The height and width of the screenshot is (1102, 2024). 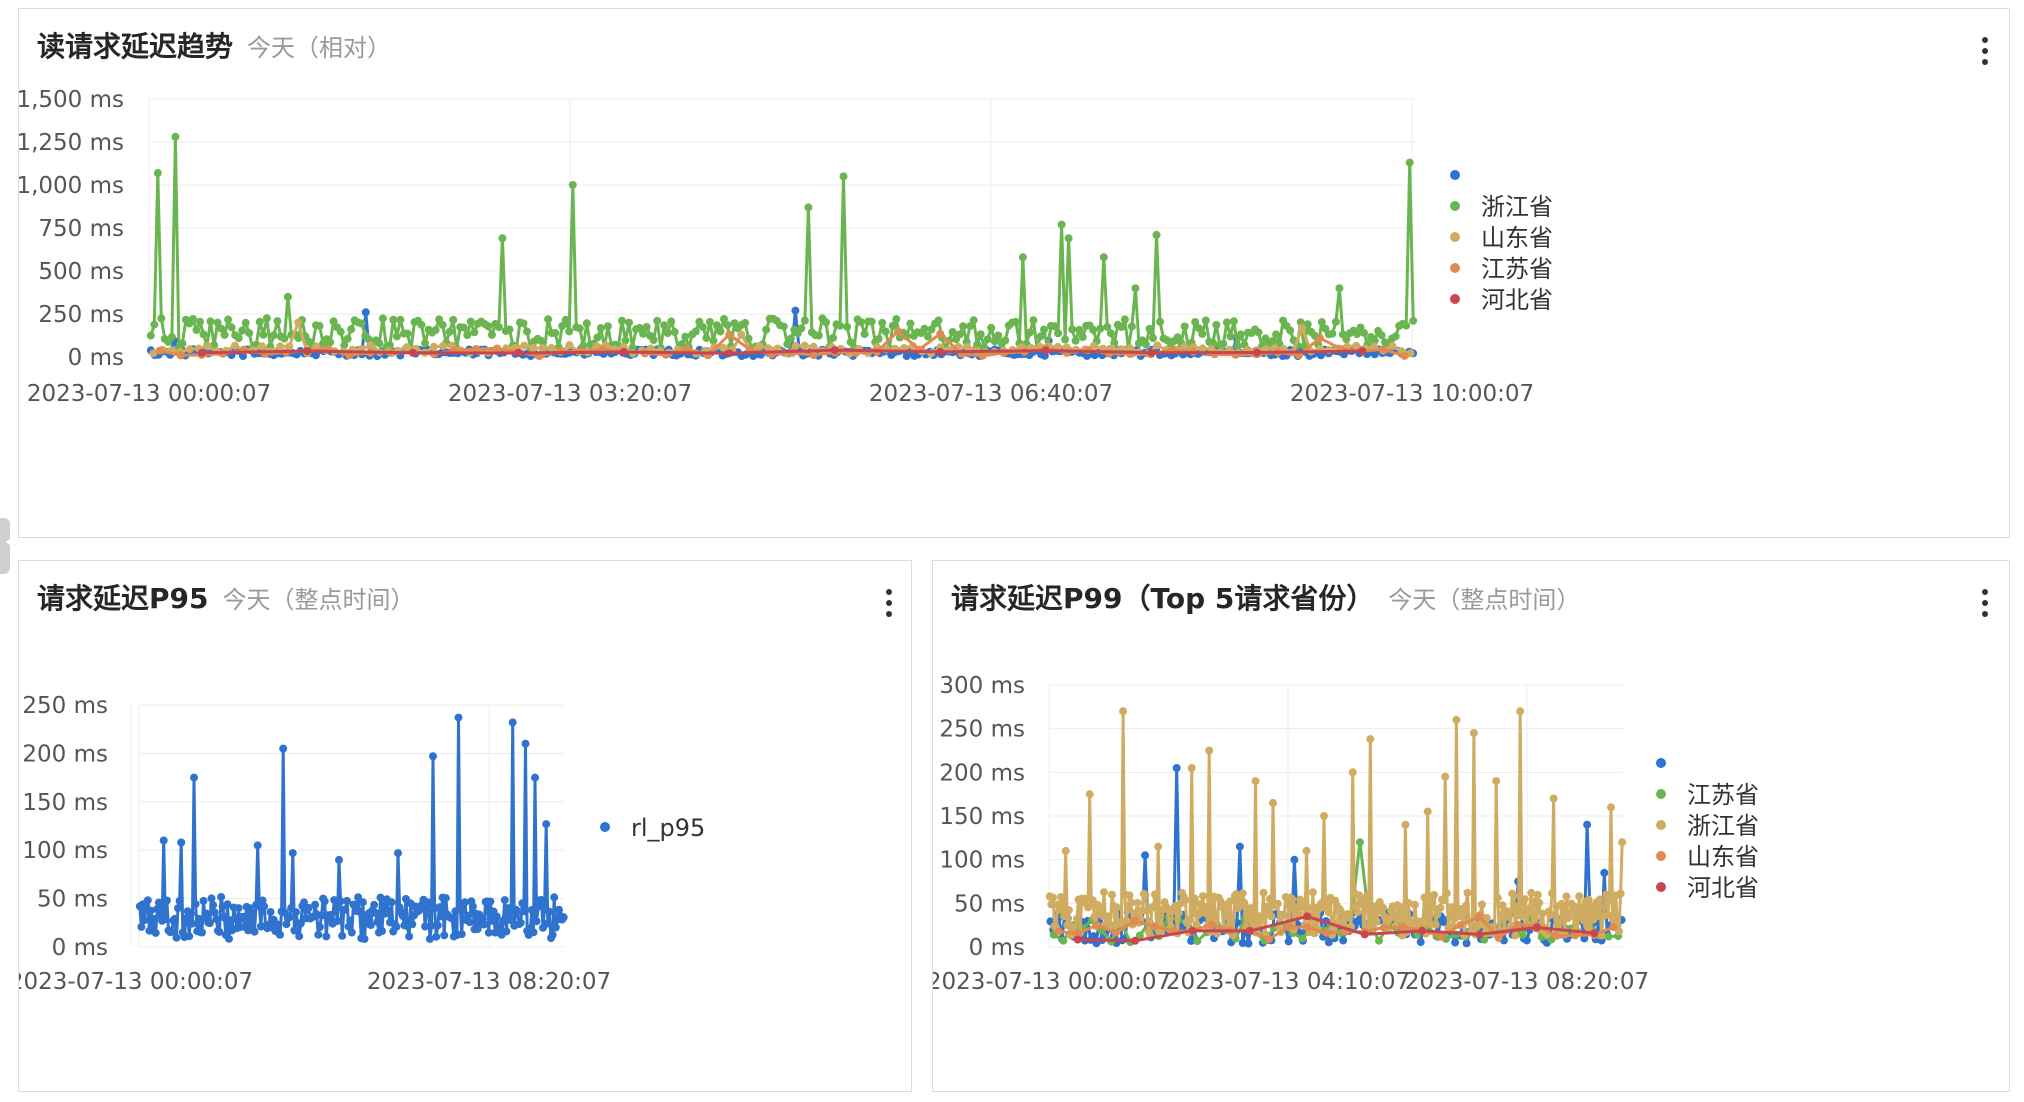 I want to click on legend-label: 江苏省, so click(x=1723, y=795).